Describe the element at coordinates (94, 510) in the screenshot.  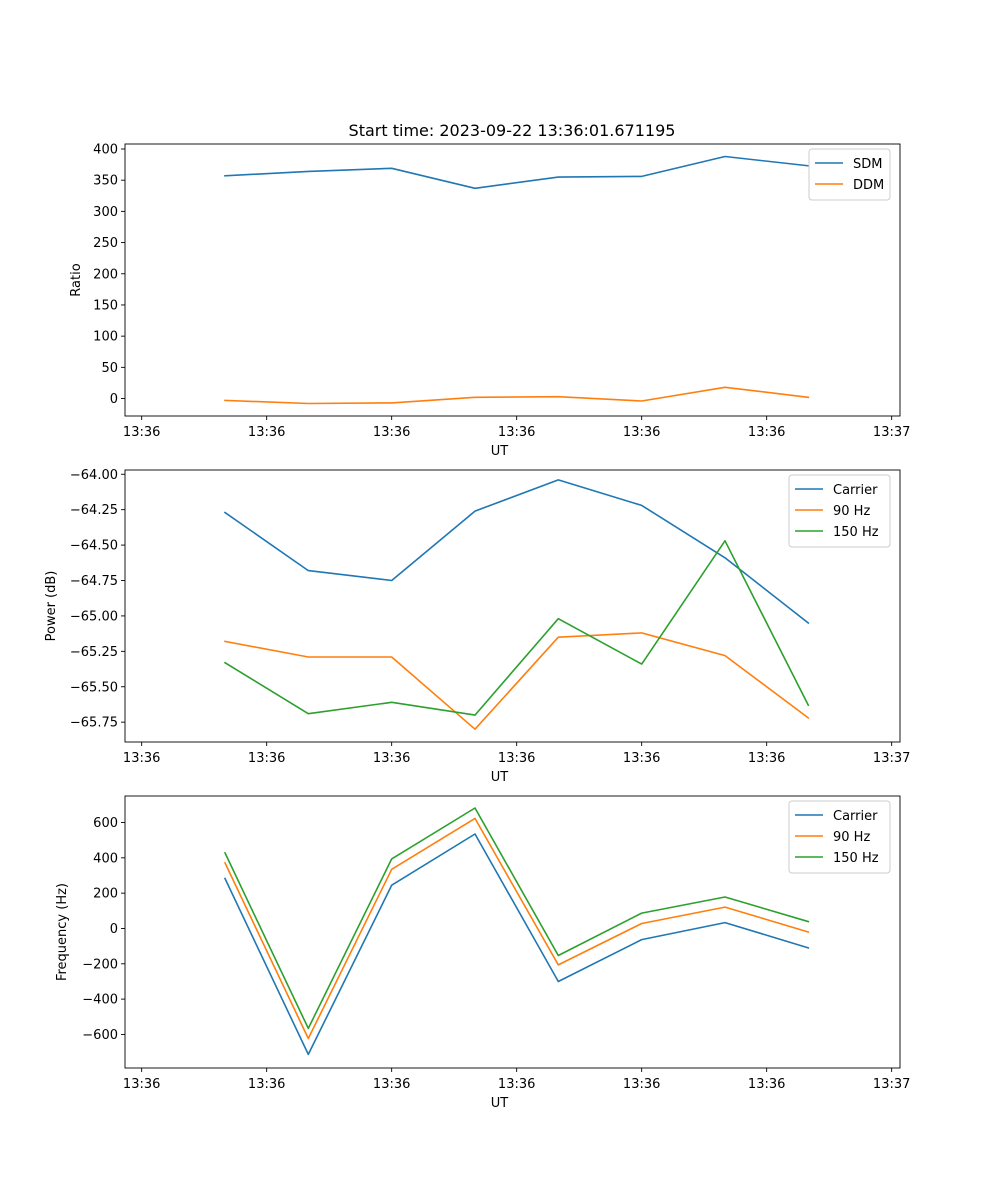
I see `y-tick-label: −64.25` at that location.